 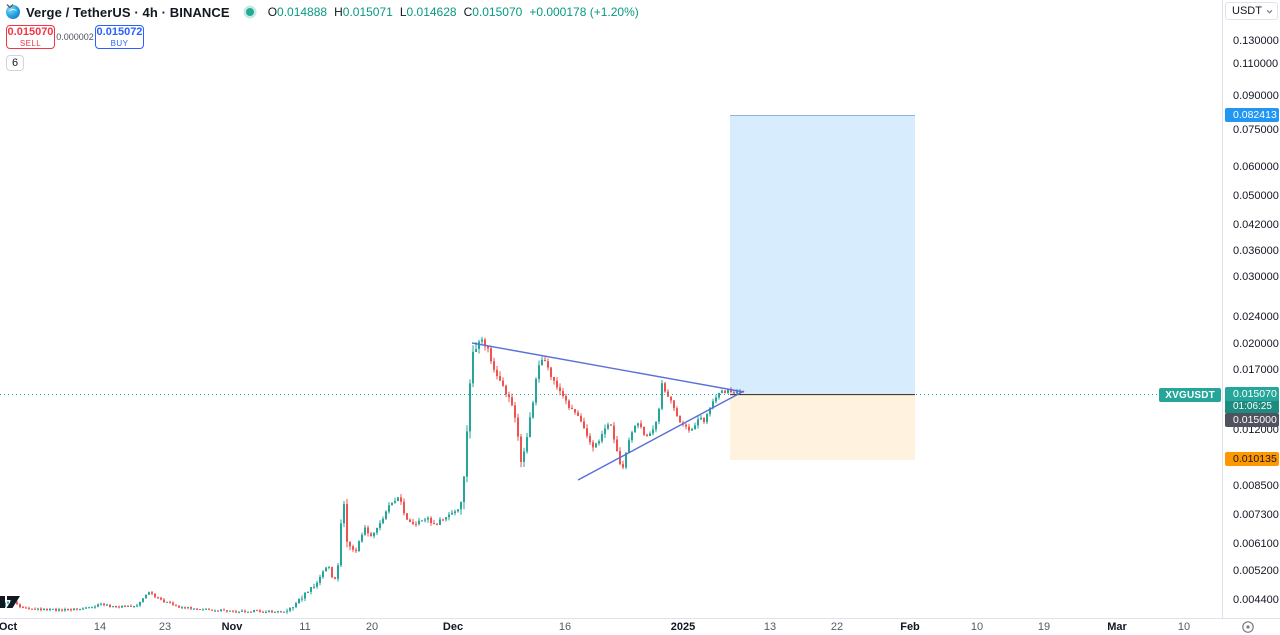 What do you see at coordinates (100, 627) in the screenshot?
I see `time-tick: 14` at bounding box center [100, 627].